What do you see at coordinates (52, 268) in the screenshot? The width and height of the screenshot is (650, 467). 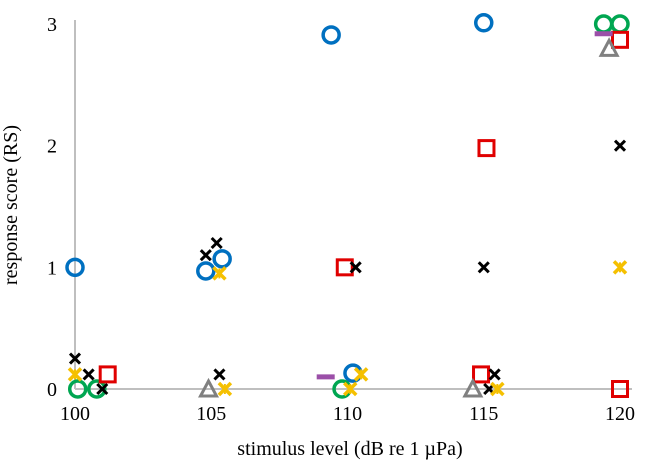 I see `y-tick-label: 1` at bounding box center [52, 268].